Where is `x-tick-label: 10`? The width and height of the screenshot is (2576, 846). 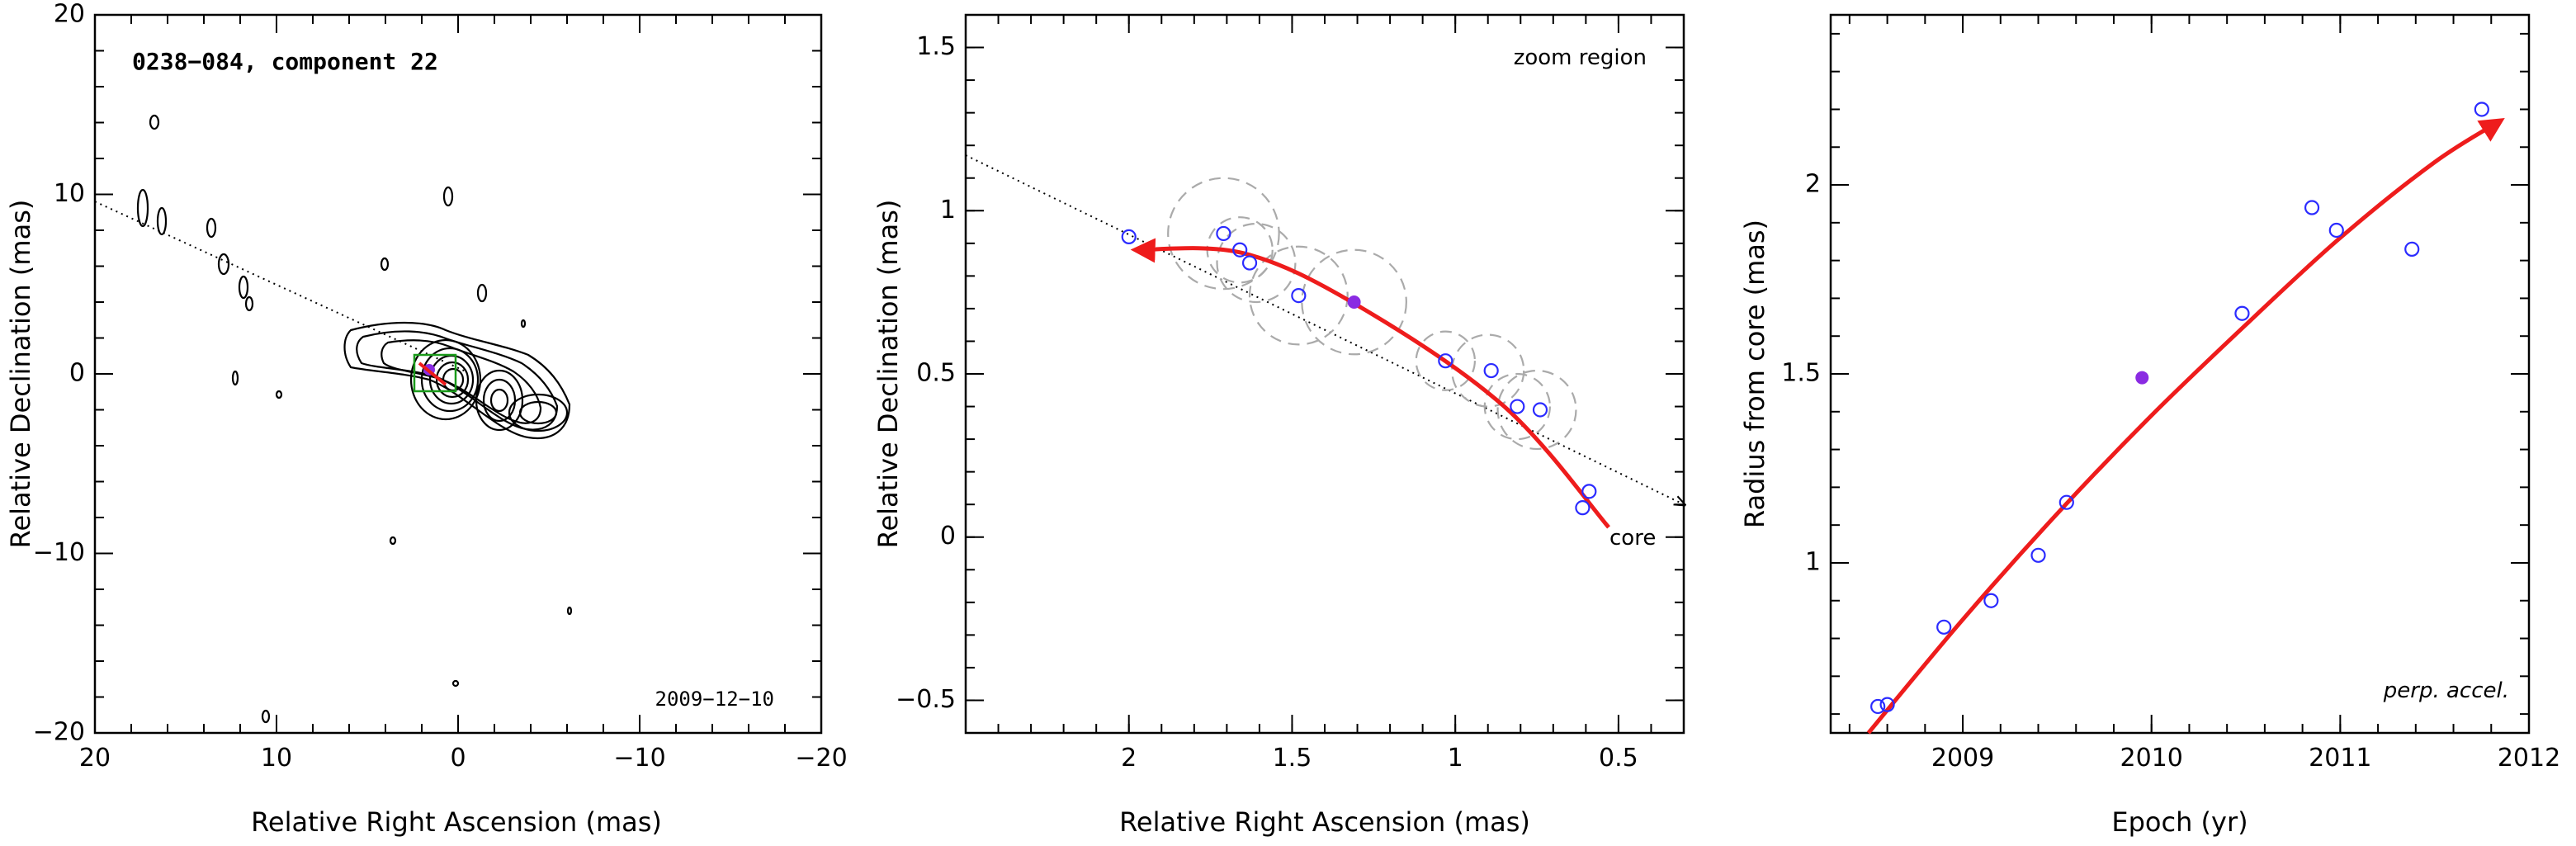
x-tick-label: 10 is located at coordinates (276, 758).